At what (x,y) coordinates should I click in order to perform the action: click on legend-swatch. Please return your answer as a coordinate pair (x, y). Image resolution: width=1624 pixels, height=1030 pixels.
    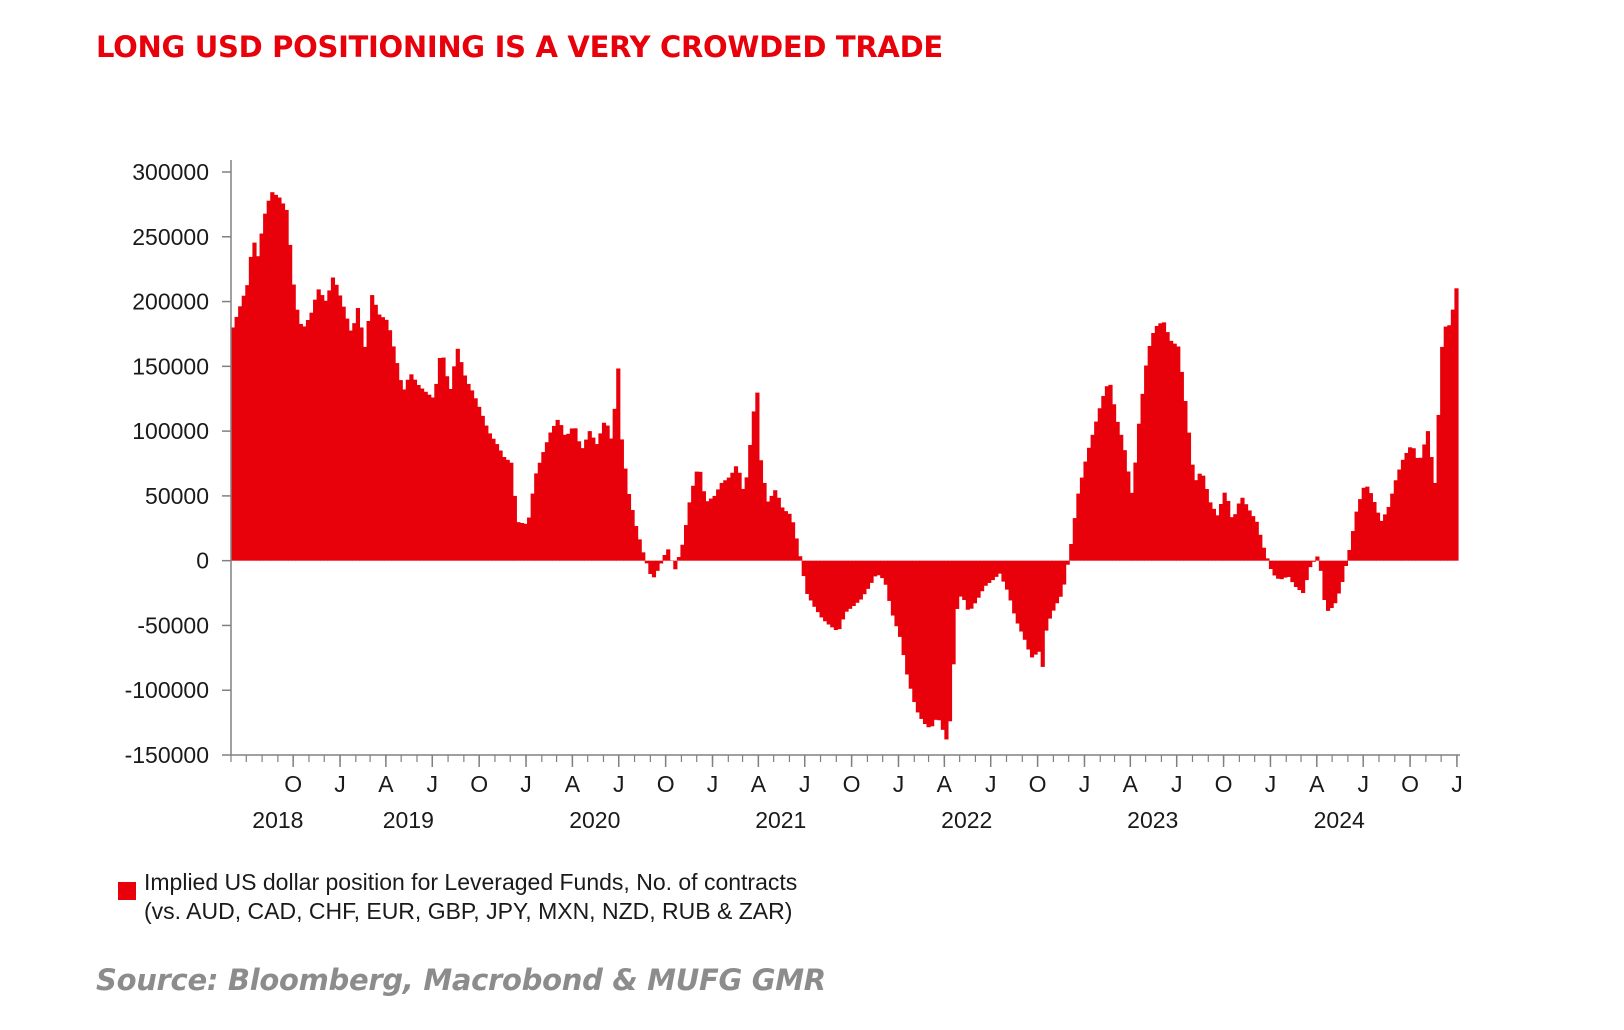
    Looking at the image, I should click on (127, 891).